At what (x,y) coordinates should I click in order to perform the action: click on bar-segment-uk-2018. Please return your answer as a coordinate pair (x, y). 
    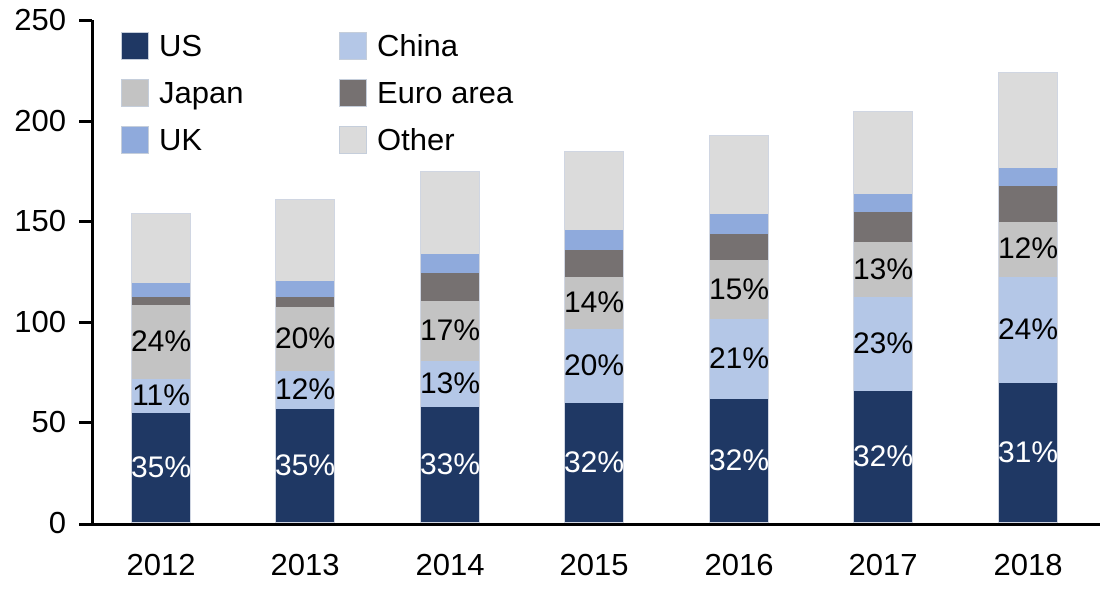
    Looking at the image, I should click on (1028, 177).